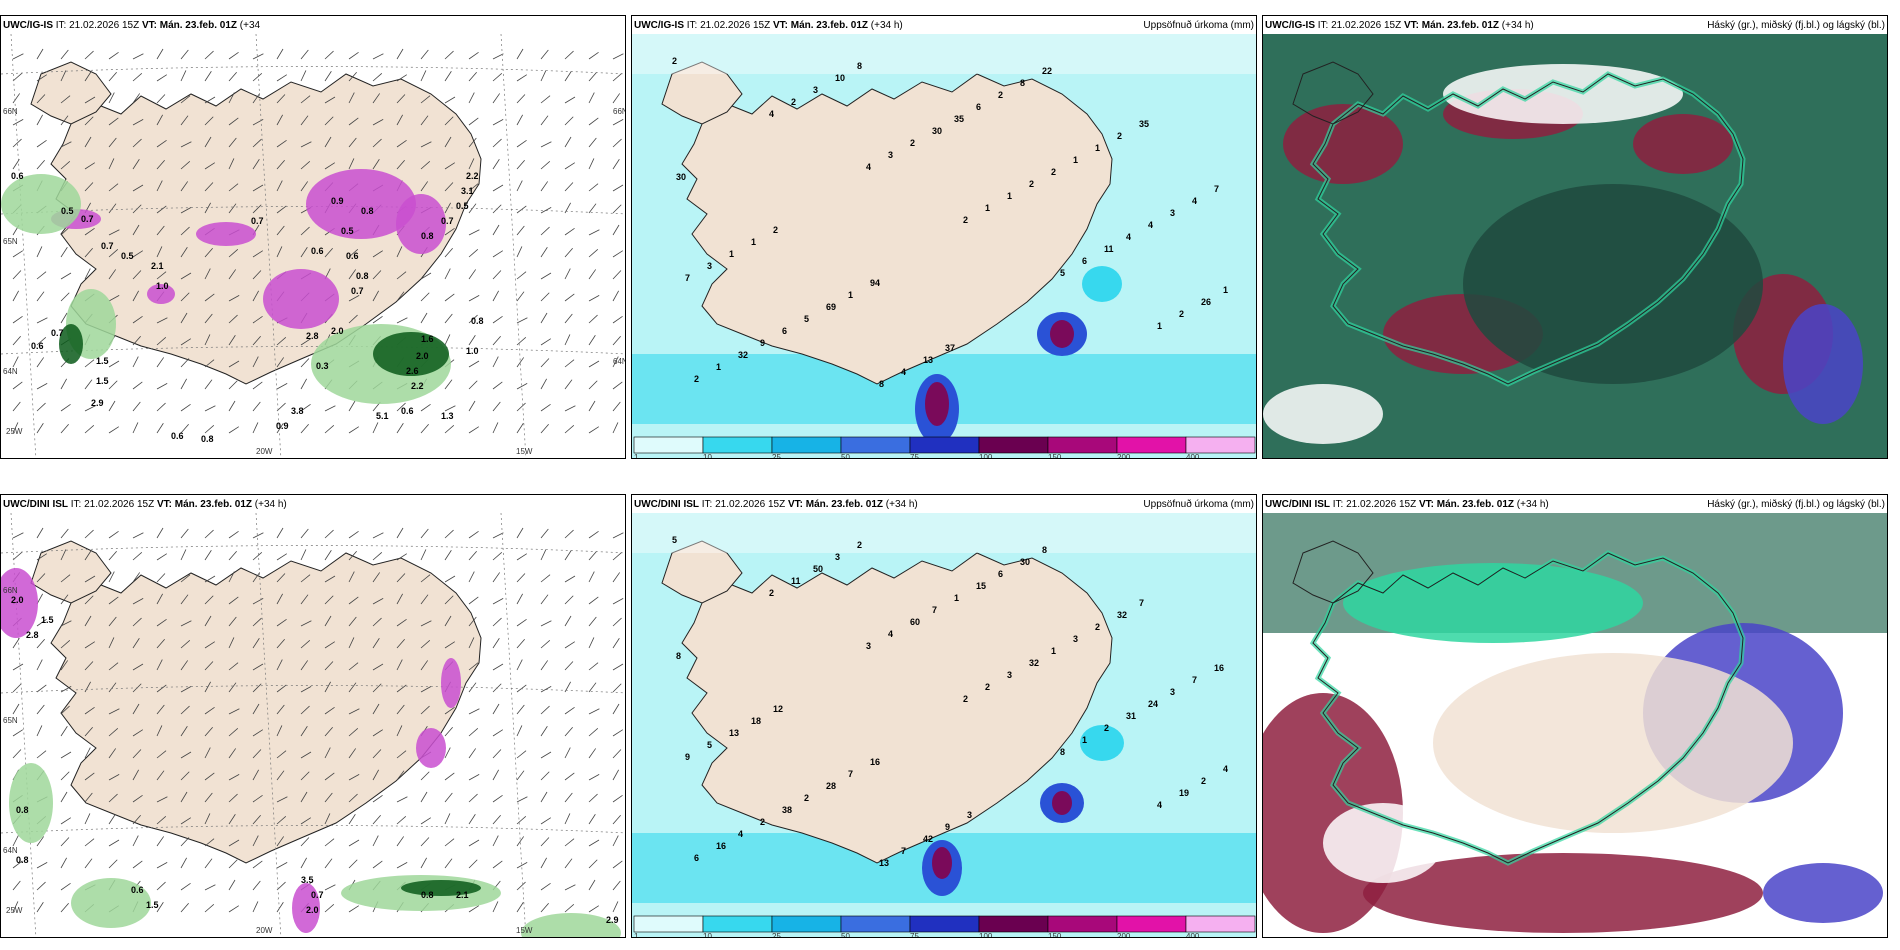 The width and height of the screenshot is (1900, 950). What do you see at coordinates (1141, 603) in the screenshot?
I see `precip-value-label: 7` at bounding box center [1141, 603].